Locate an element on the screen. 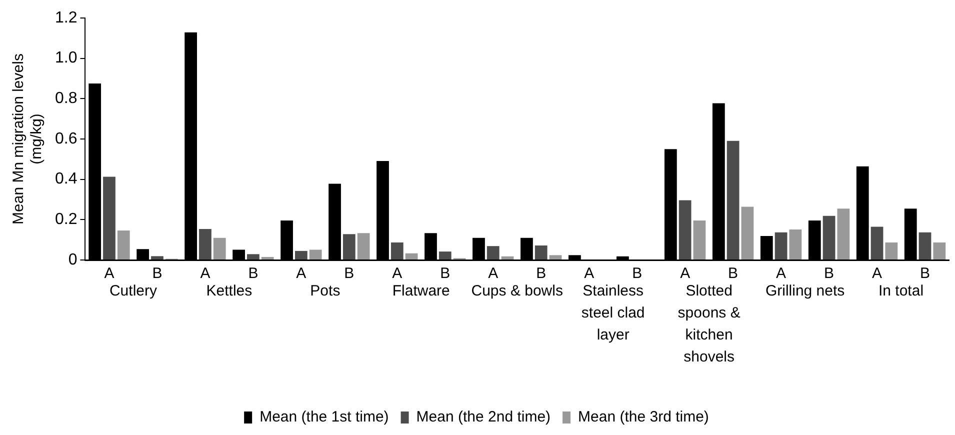 The image size is (955, 435). text: Pots is located at coordinates (325, 291).